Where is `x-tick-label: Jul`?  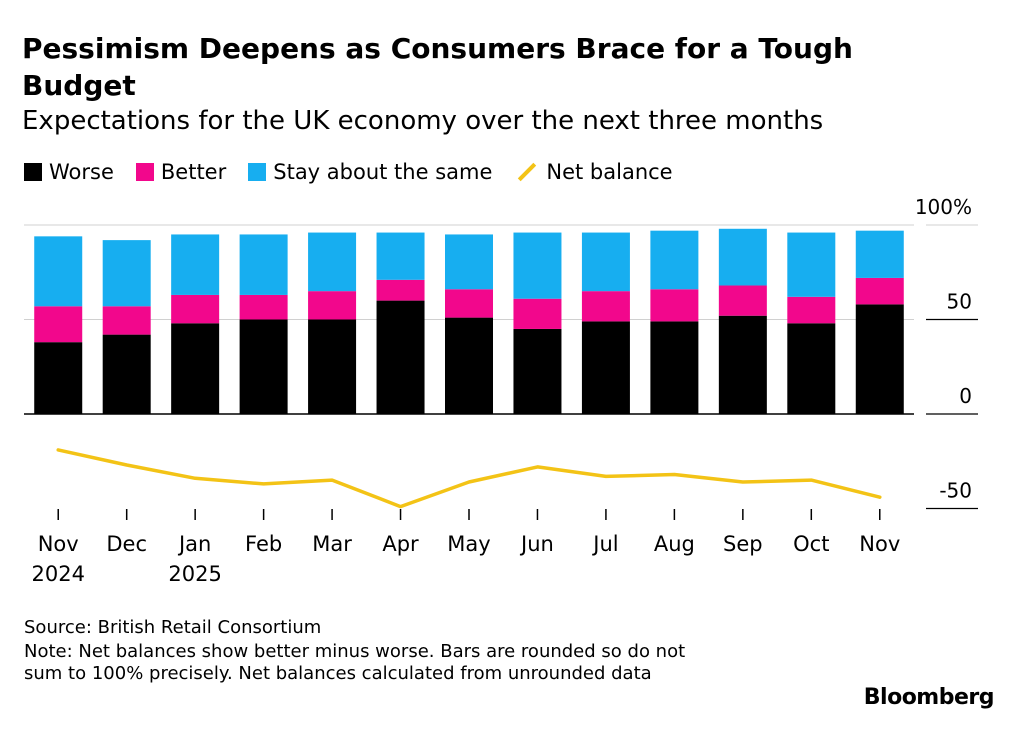
x-tick-label: Jul is located at coordinates (604, 544).